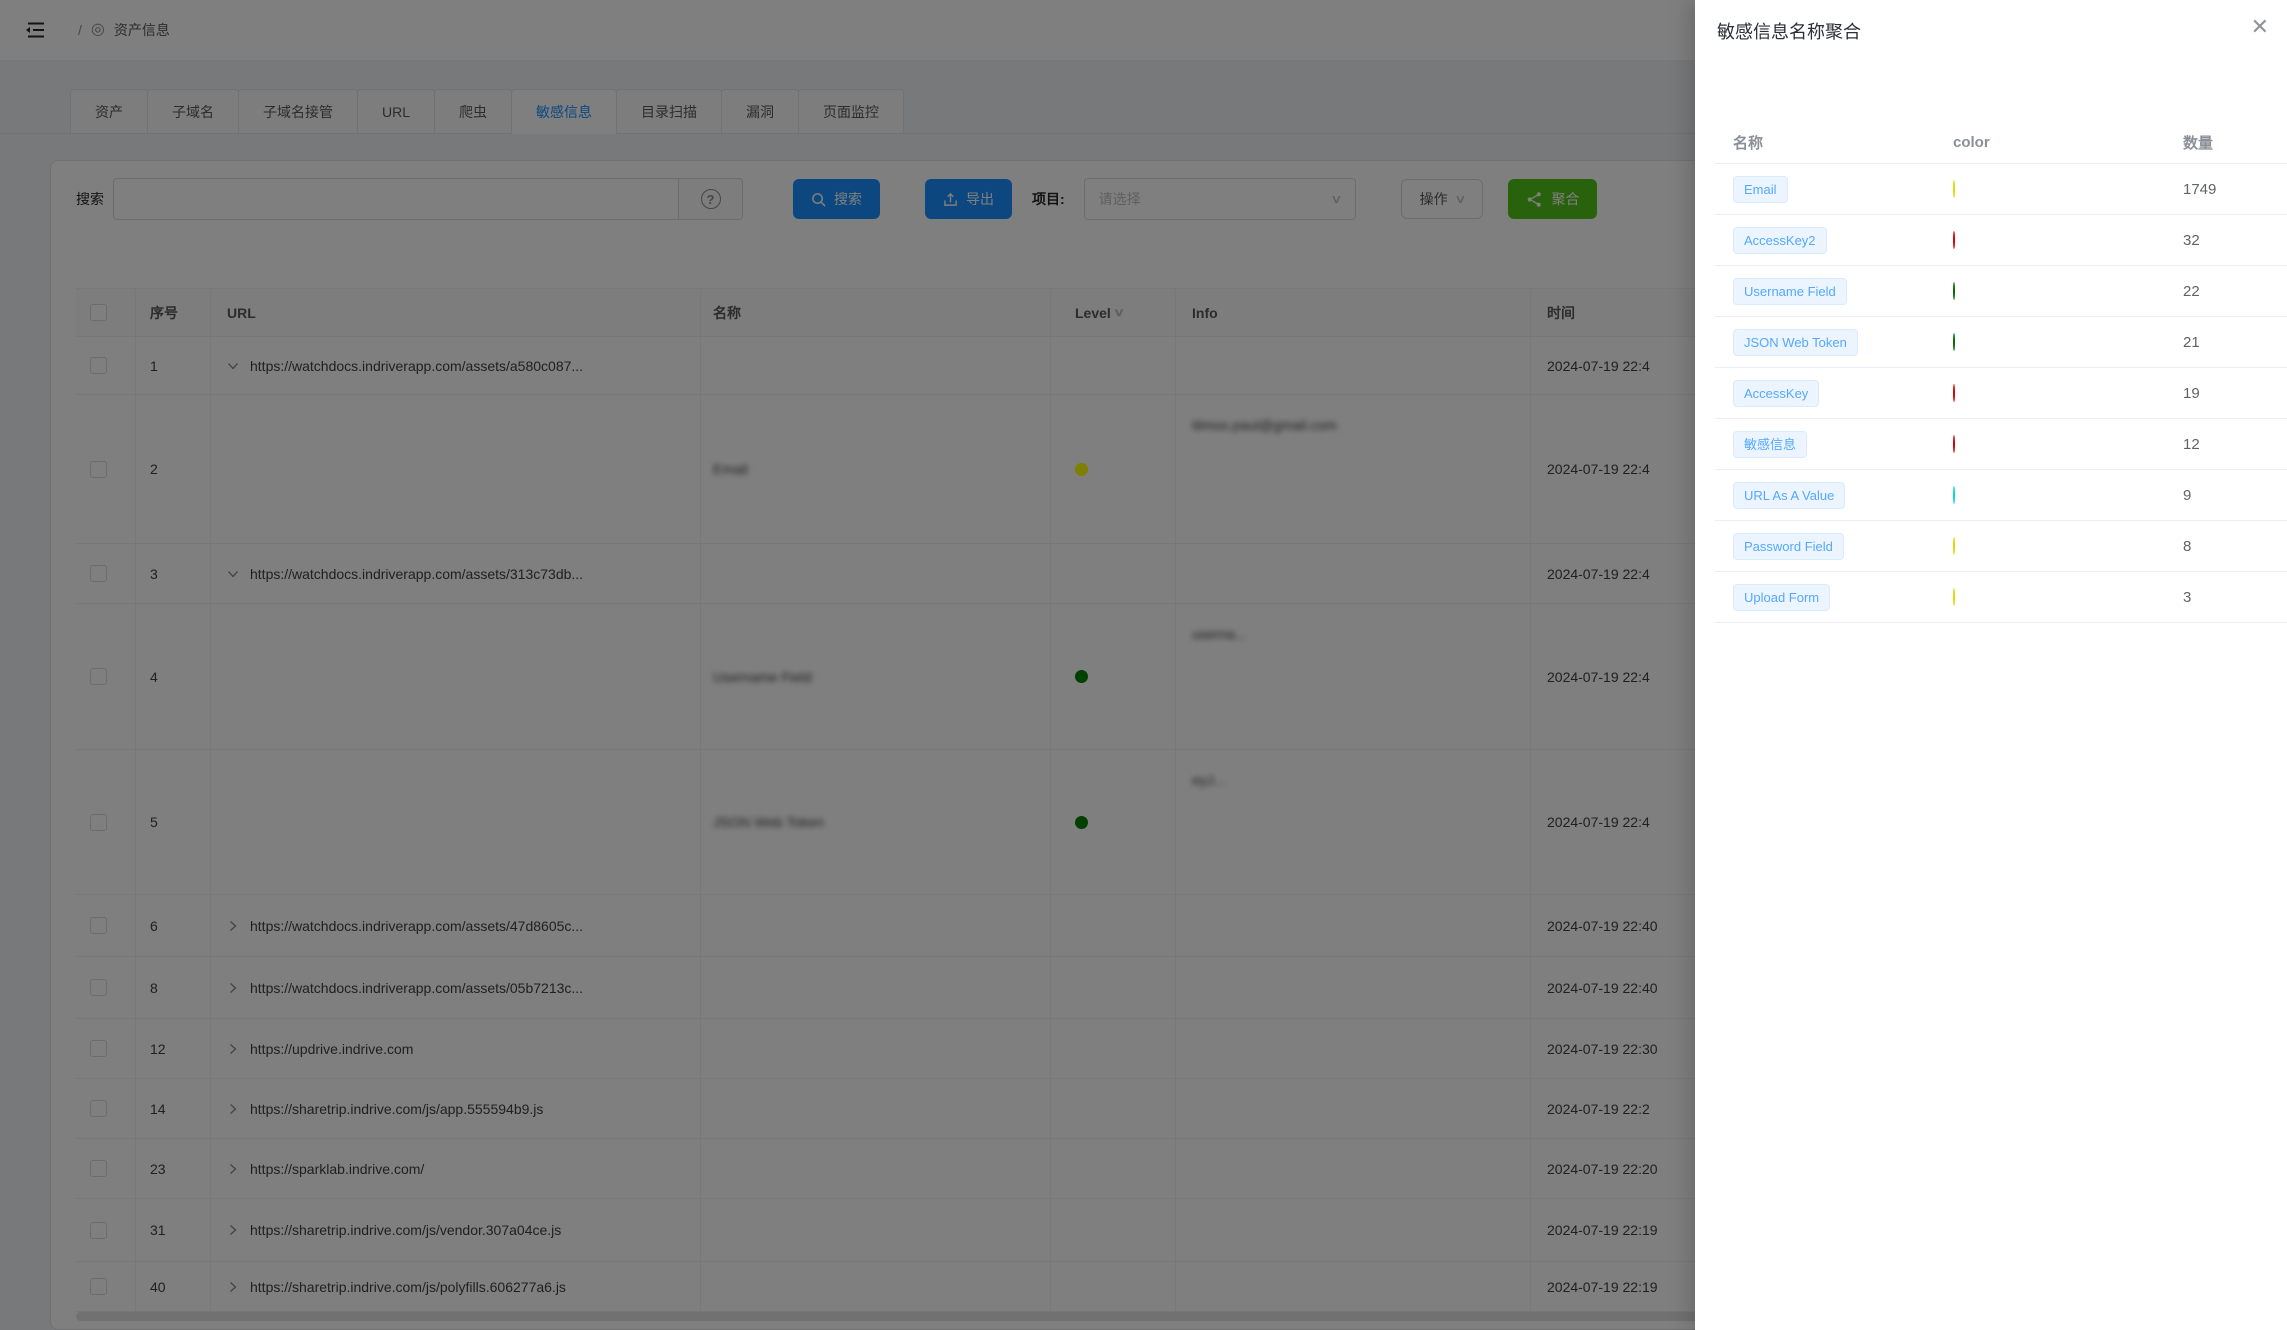 This screenshot has height=1330, width=2287. Describe the element at coordinates (2198, 143) in the screenshot. I see `agg-col-count: 数量` at that location.